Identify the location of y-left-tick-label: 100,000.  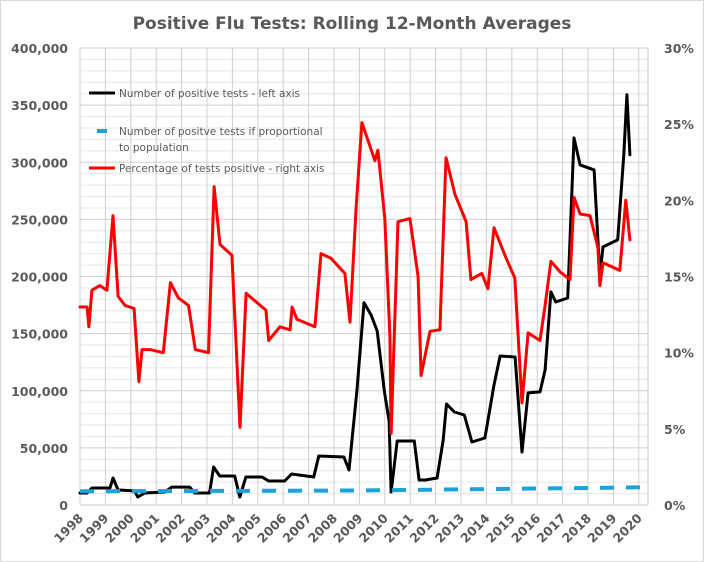
(39, 391).